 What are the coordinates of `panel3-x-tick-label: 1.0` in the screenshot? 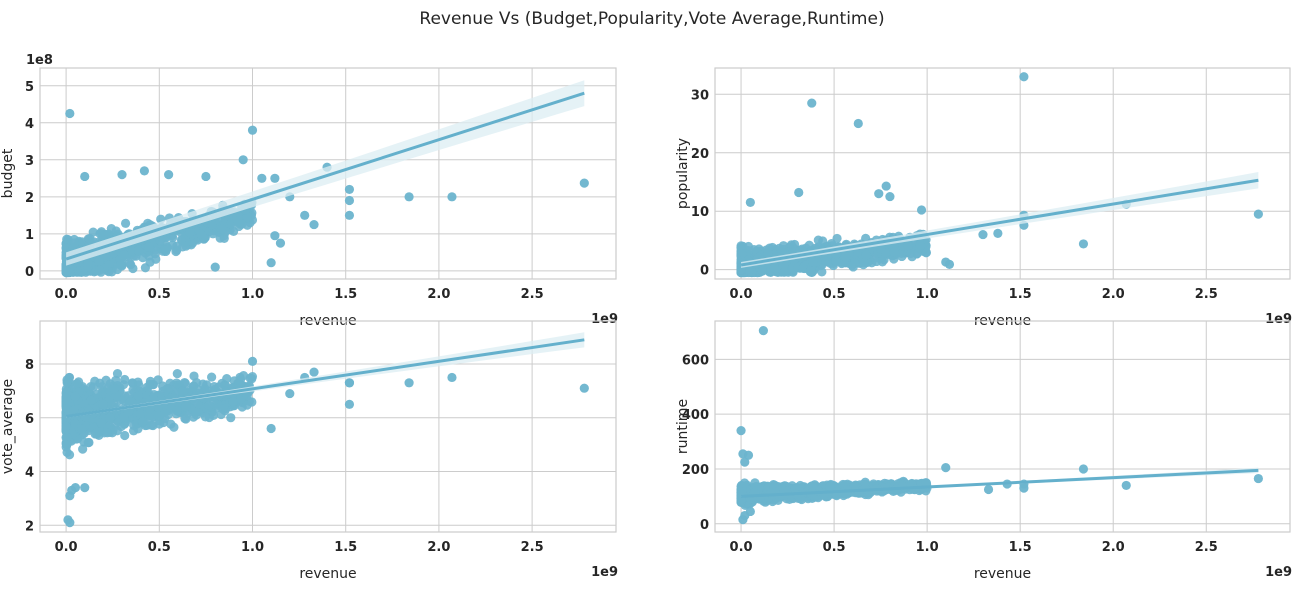 It's located at (252, 547).